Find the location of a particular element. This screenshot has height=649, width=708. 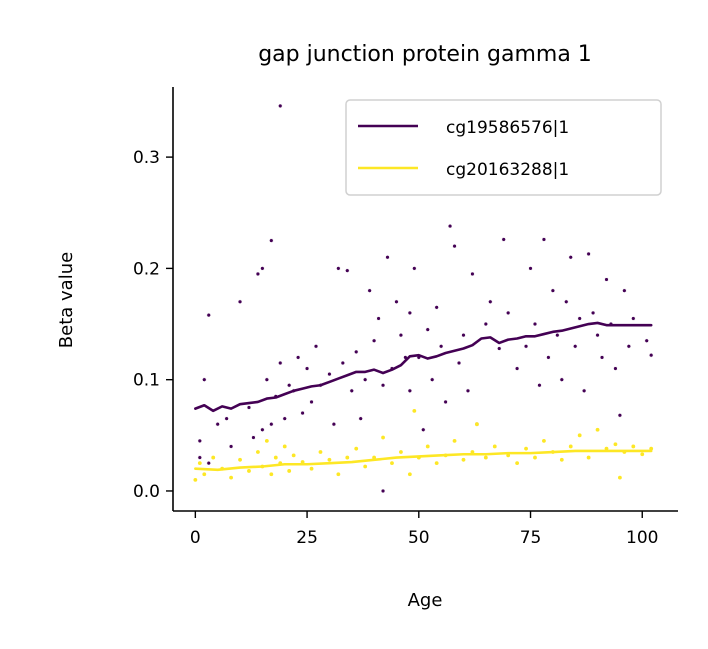

x-axis-label: Age is located at coordinates (425, 600).